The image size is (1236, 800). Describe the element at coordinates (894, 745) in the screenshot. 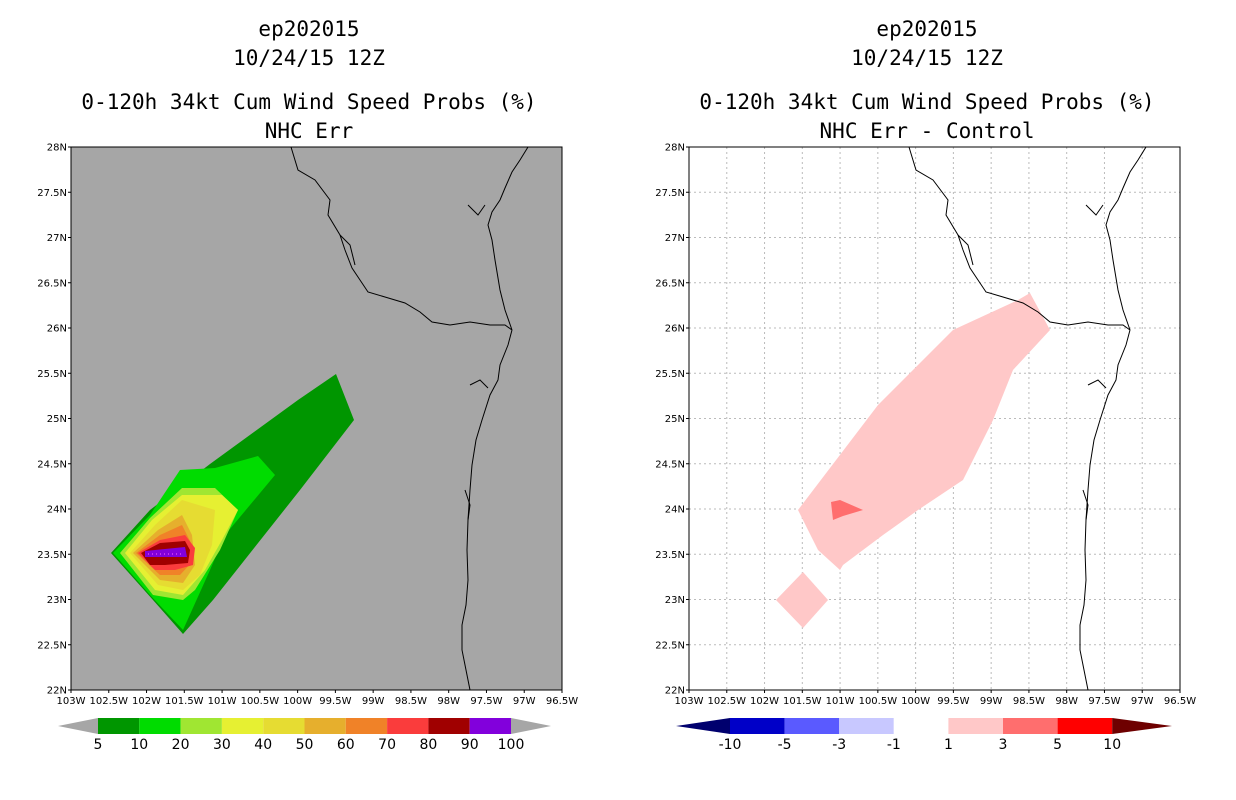

I see `right-colorbar-label: -1` at that location.